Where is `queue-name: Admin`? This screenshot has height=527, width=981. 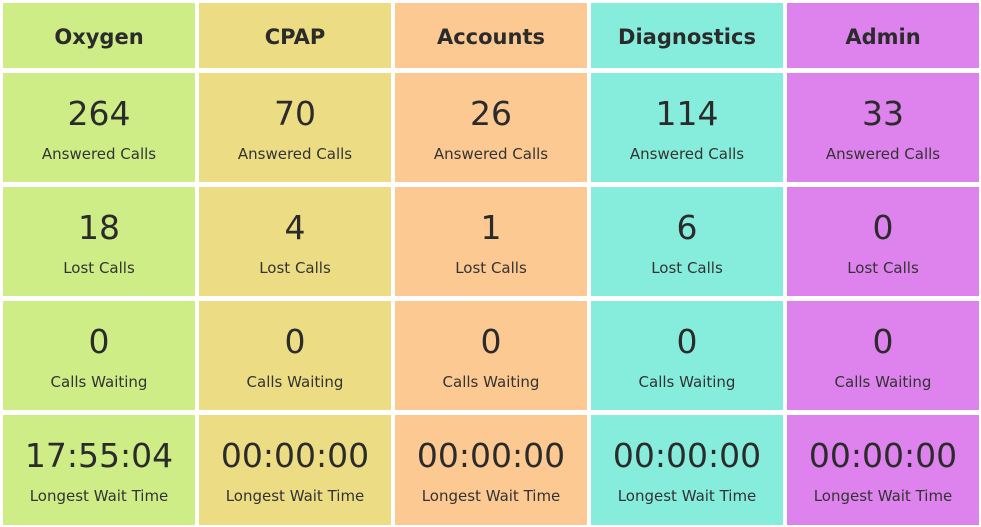
queue-name: Admin is located at coordinates (883, 37).